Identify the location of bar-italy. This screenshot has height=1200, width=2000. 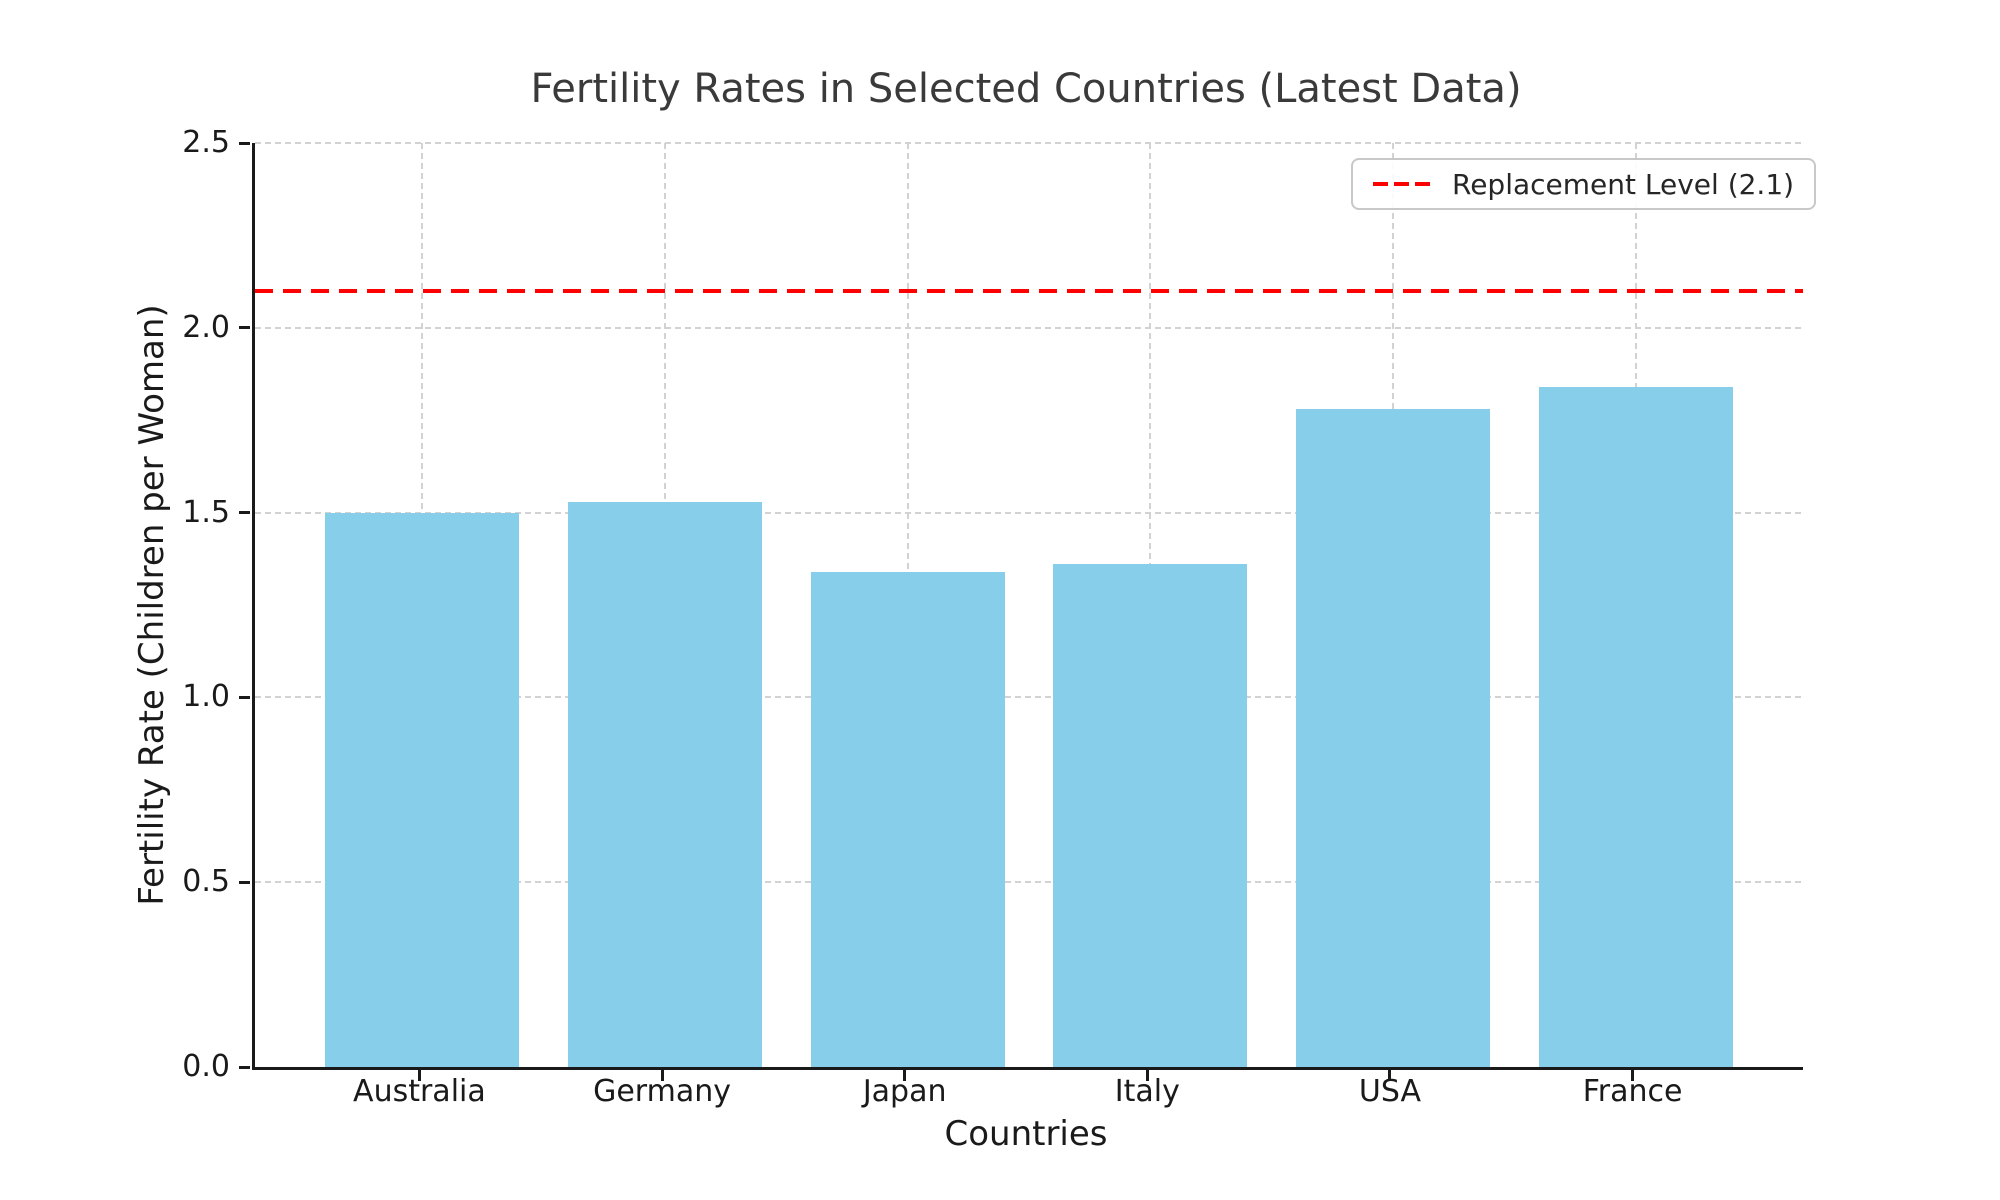
(1150, 815).